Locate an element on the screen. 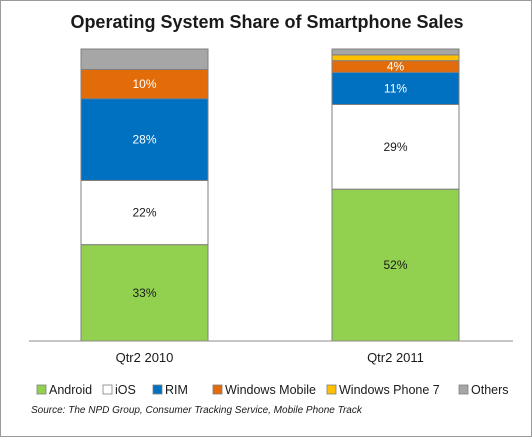 Image resolution: width=532 pixels, height=438 pixels. data-label-ios-qtr2-2010: 22% is located at coordinates (144, 213).